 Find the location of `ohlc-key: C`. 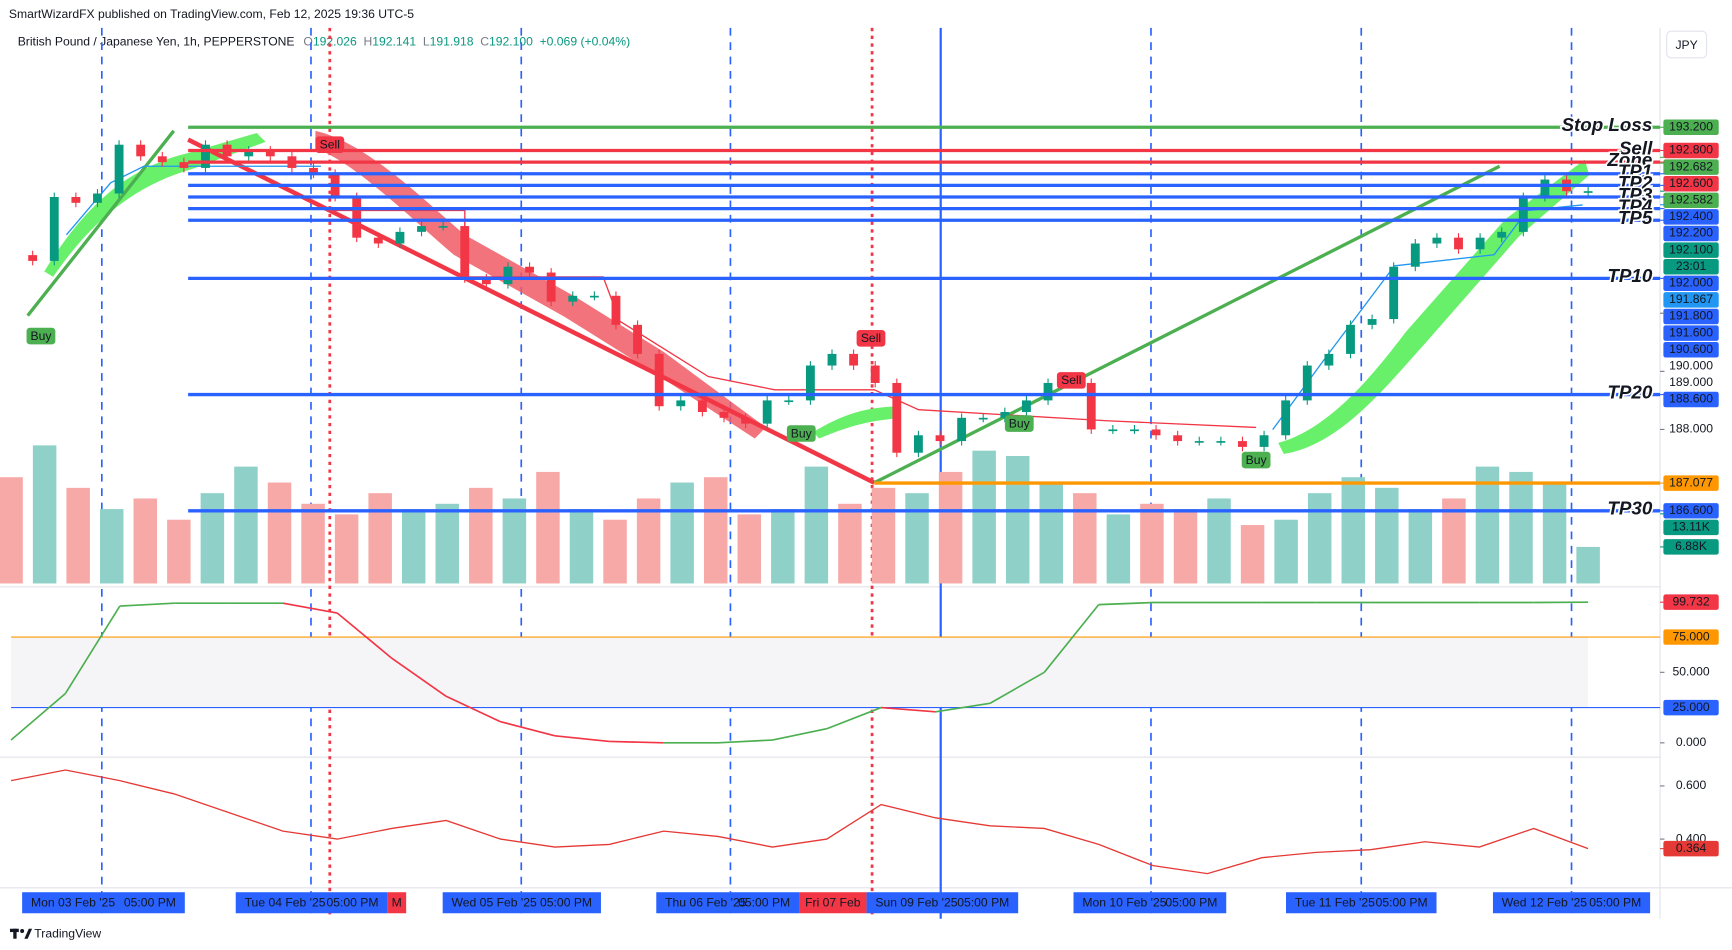

ohlc-key: C is located at coordinates (484, 41).